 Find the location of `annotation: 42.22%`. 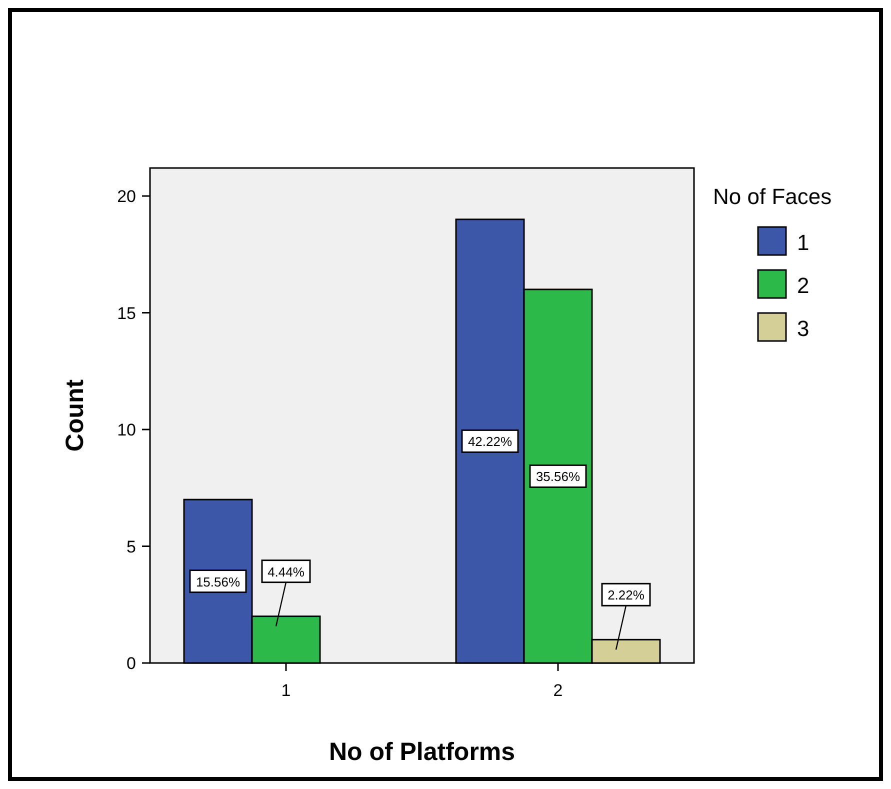

annotation: 42.22% is located at coordinates (490, 442).